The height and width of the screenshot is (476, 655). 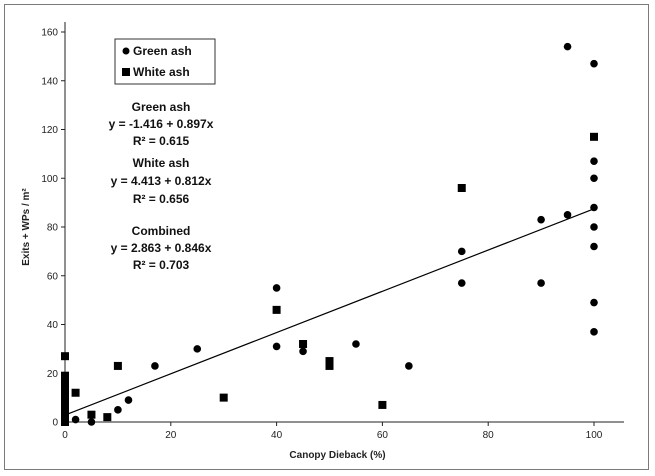 I want to click on x-tick-label: 20, so click(x=171, y=435).